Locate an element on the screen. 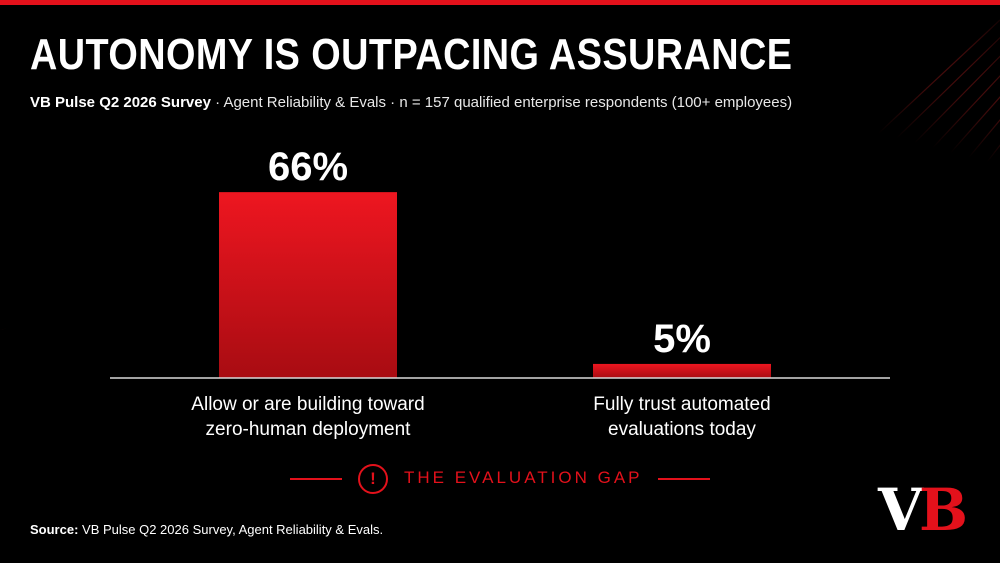 This screenshot has height=563, width=1000. callout-text: THE EVALUATION GAP is located at coordinates (523, 477).